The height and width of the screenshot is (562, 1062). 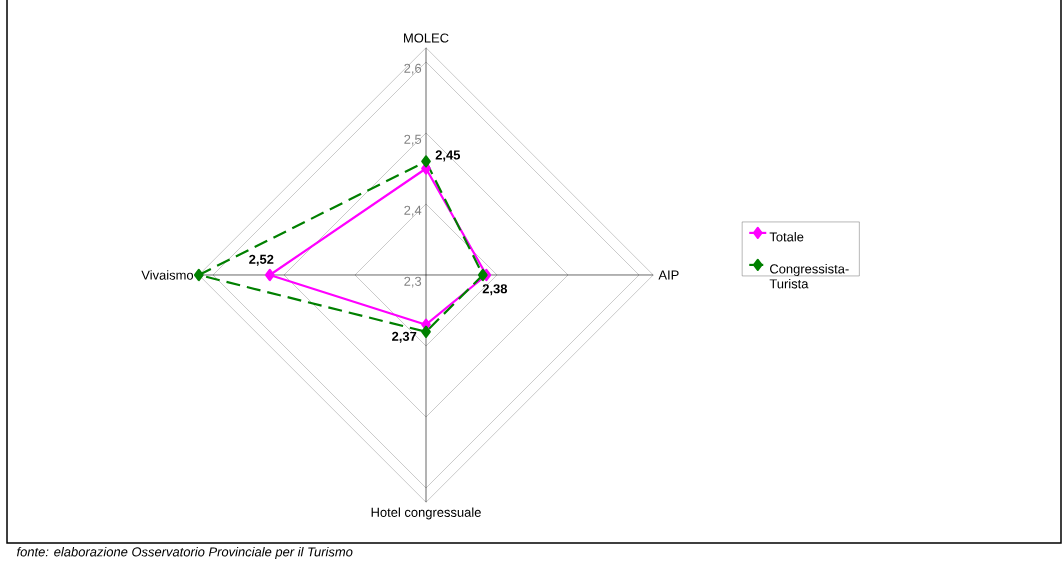 What do you see at coordinates (426, 38) in the screenshot?
I see `spoke-label: MOLEC` at bounding box center [426, 38].